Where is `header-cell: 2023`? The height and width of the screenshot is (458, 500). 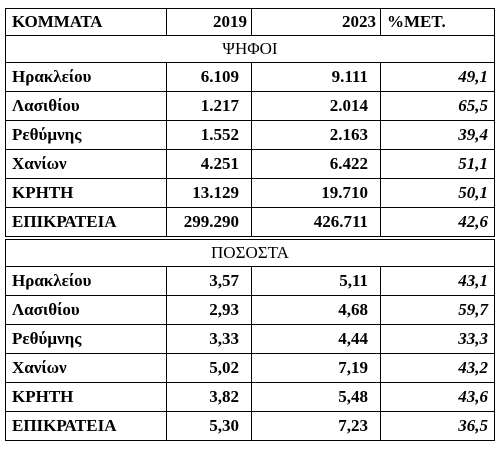 header-cell: 2023 is located at coordinates (316, 22).